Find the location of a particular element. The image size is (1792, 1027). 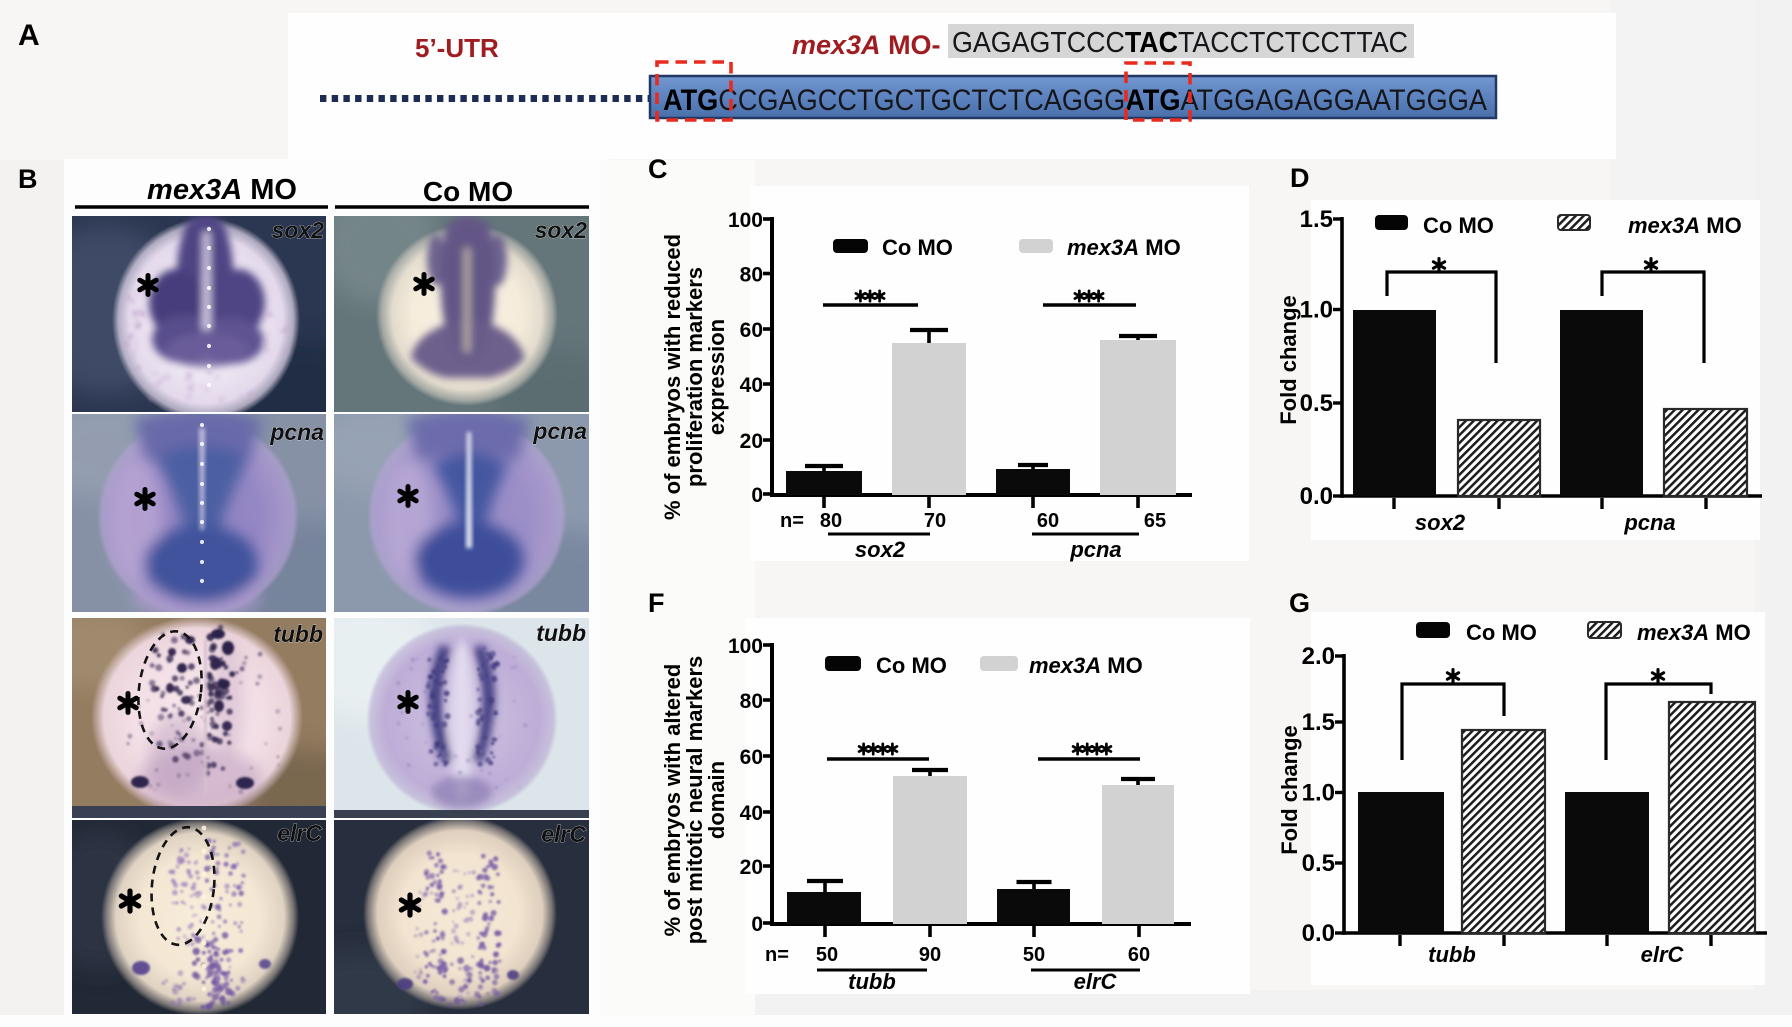

svg-text: GAGAGTCCCTACTACCTCTCCTTAC is located at coordinates (1180, 43).